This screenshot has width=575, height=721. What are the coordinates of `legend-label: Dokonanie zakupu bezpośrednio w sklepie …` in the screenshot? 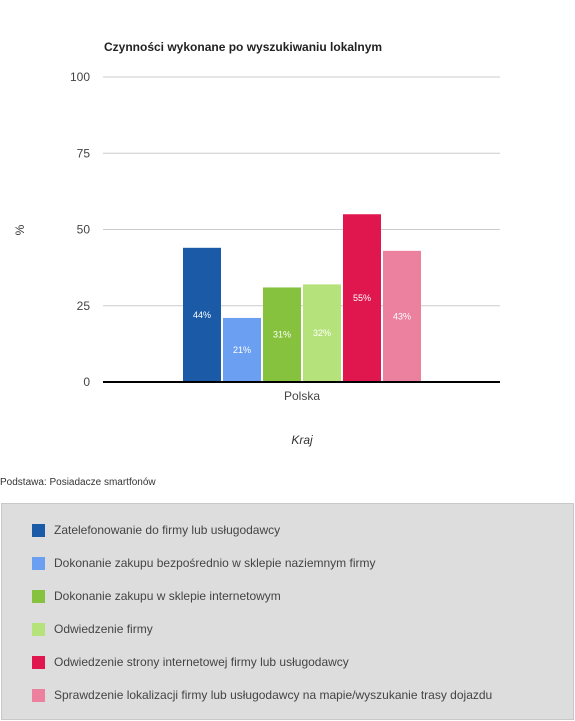 It's located at (215, 563).